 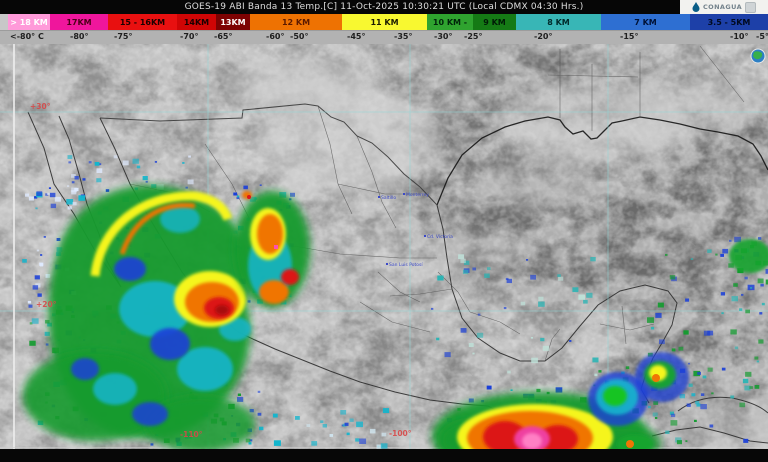 I want to click on gob-logo-icon, so click(x=750, y=7).